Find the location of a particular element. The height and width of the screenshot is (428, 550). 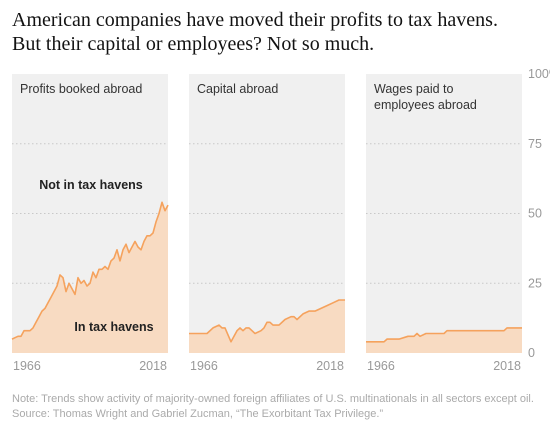

y-tick-label: 75 is located at coordinates (535, 144).